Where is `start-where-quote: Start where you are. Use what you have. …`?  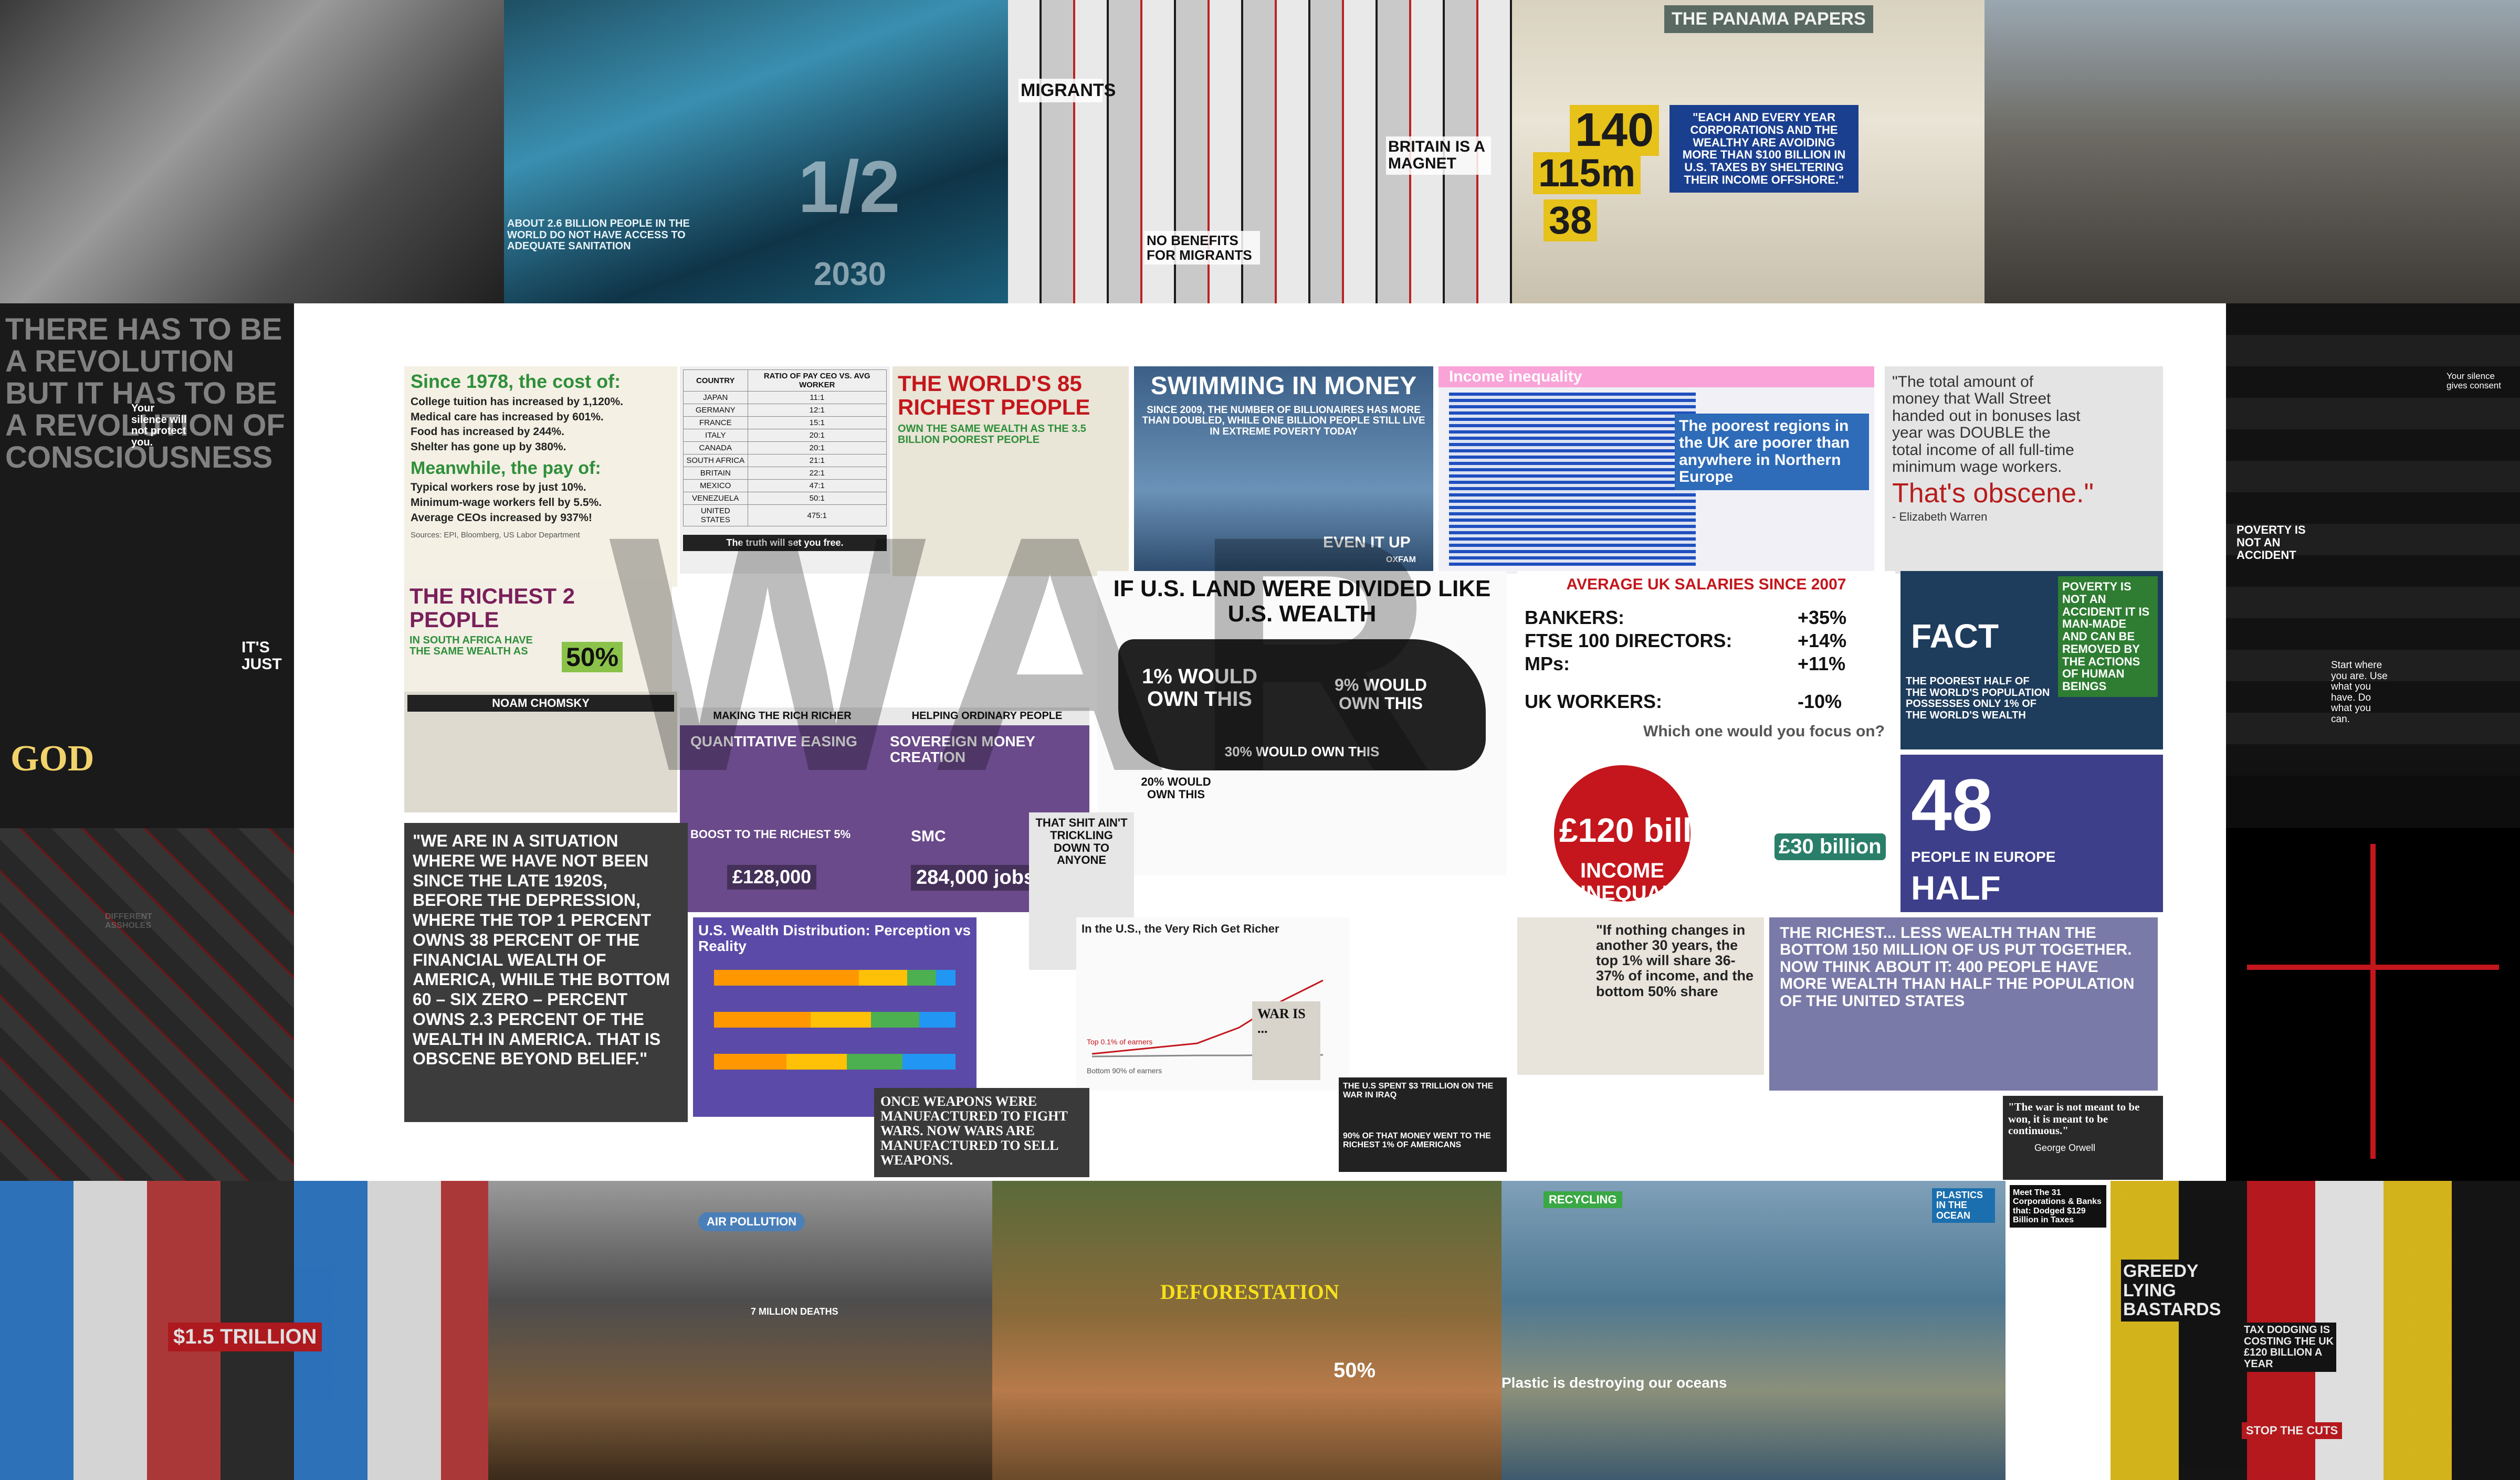
start-where-quote: Start where you are. Use what you have. … is located at coordinates (2359, 692).